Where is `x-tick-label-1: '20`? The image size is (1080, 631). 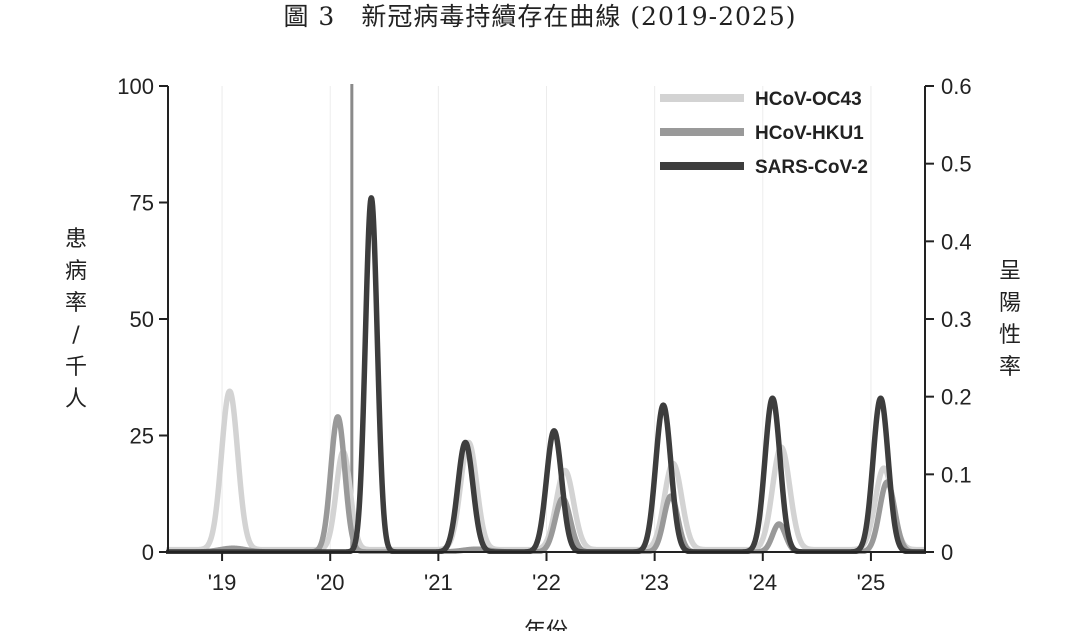 x-tick-label-1: '20 is located at coordinates (330, 582).